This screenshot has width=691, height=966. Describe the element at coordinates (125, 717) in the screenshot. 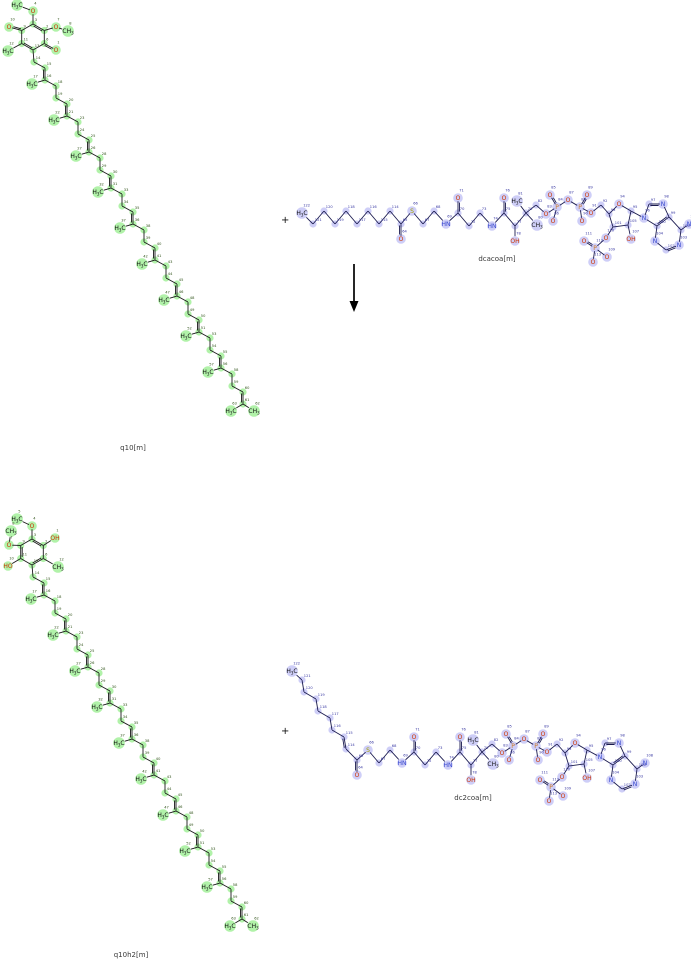

I see `svg-text: 34` at that location.